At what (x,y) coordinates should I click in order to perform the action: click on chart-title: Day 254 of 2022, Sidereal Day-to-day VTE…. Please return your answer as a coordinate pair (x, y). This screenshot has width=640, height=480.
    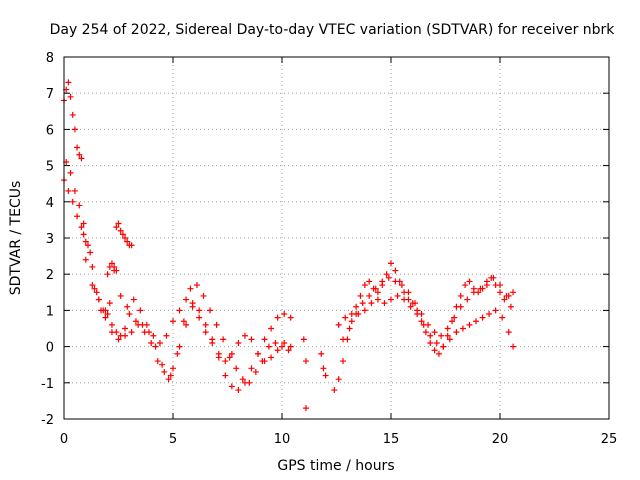
    Looking at the image, I should click on (333, 30).